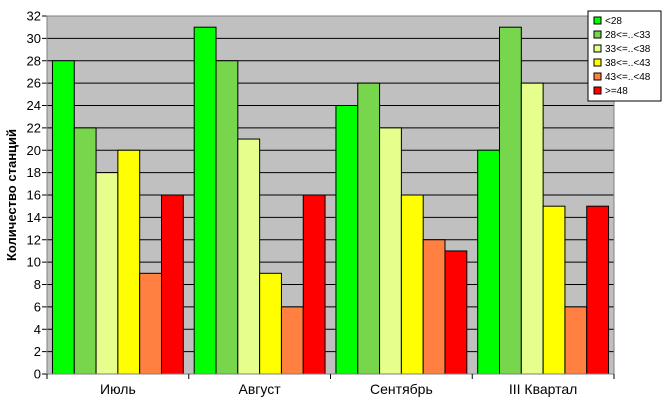 The image size is (667, 415). What do you see at coordinates (338, 389) in the screenshot?
I see `x-tick-labels: Июль Август Сентябрь III Квартал` at bounding box center [338, 389].